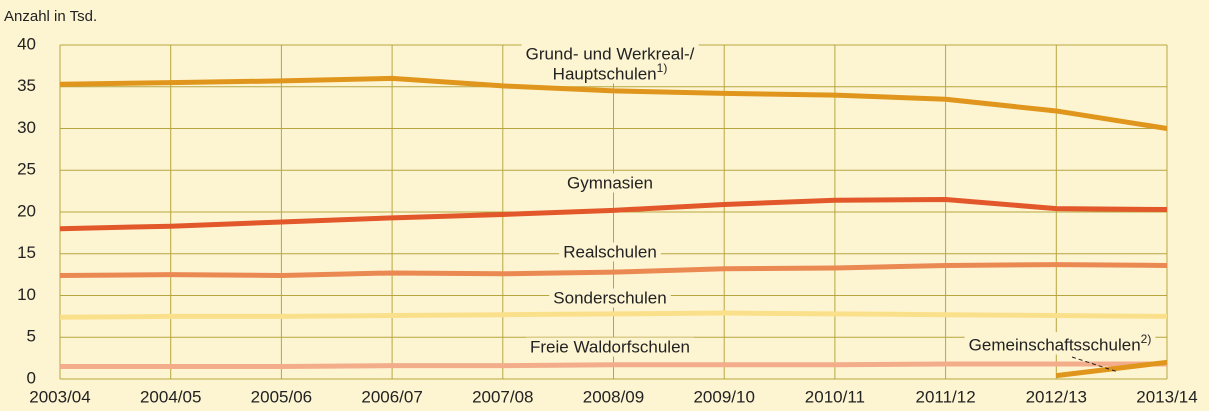 This screenshot has width=1209, height=411. What do you see at coordinates (26, 127) in the screenshot?
I see `y-tick-label: 30` at bounding box center [26, 127].